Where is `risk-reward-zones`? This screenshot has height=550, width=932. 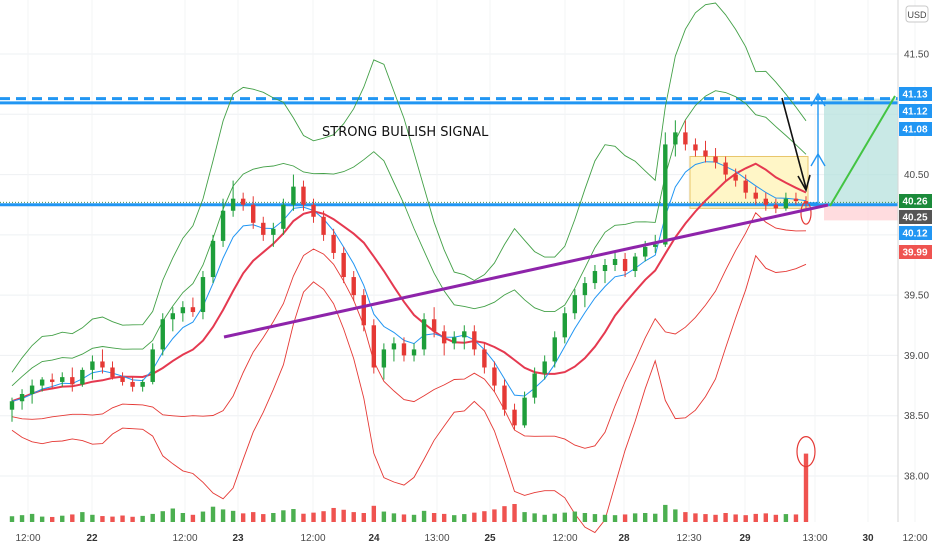
risk-reward-zones is located at coordinates (793, 159).